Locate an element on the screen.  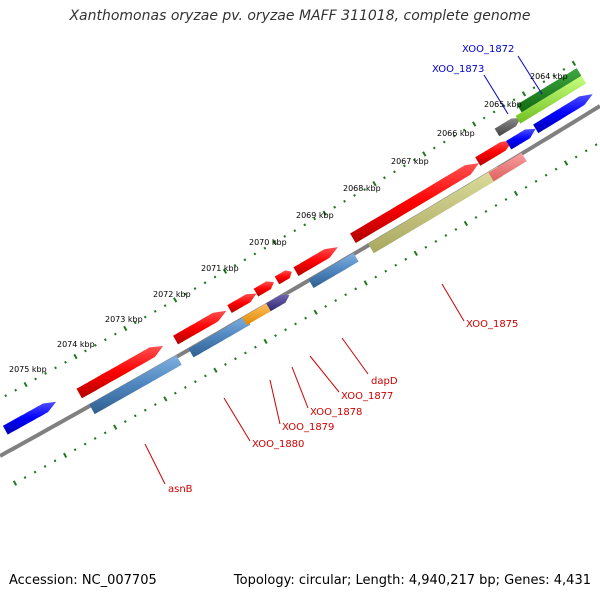
gene-label-asnb: asnB is located at coordinates (180, 489).